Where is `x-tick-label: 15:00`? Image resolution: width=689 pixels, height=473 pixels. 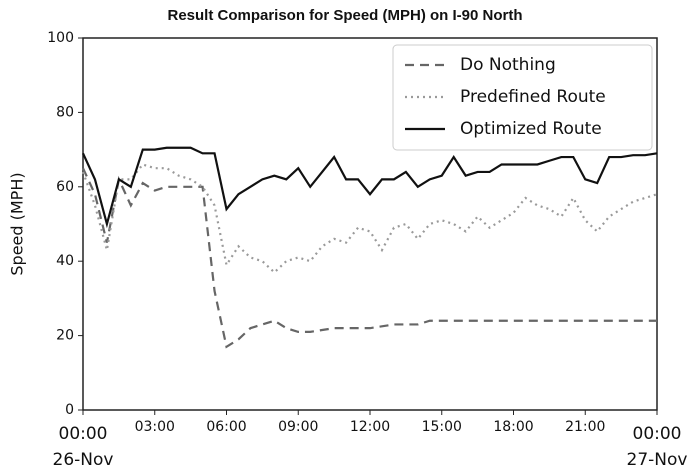 x-tick-label: 15:00 is located at coordinates (442, 427).